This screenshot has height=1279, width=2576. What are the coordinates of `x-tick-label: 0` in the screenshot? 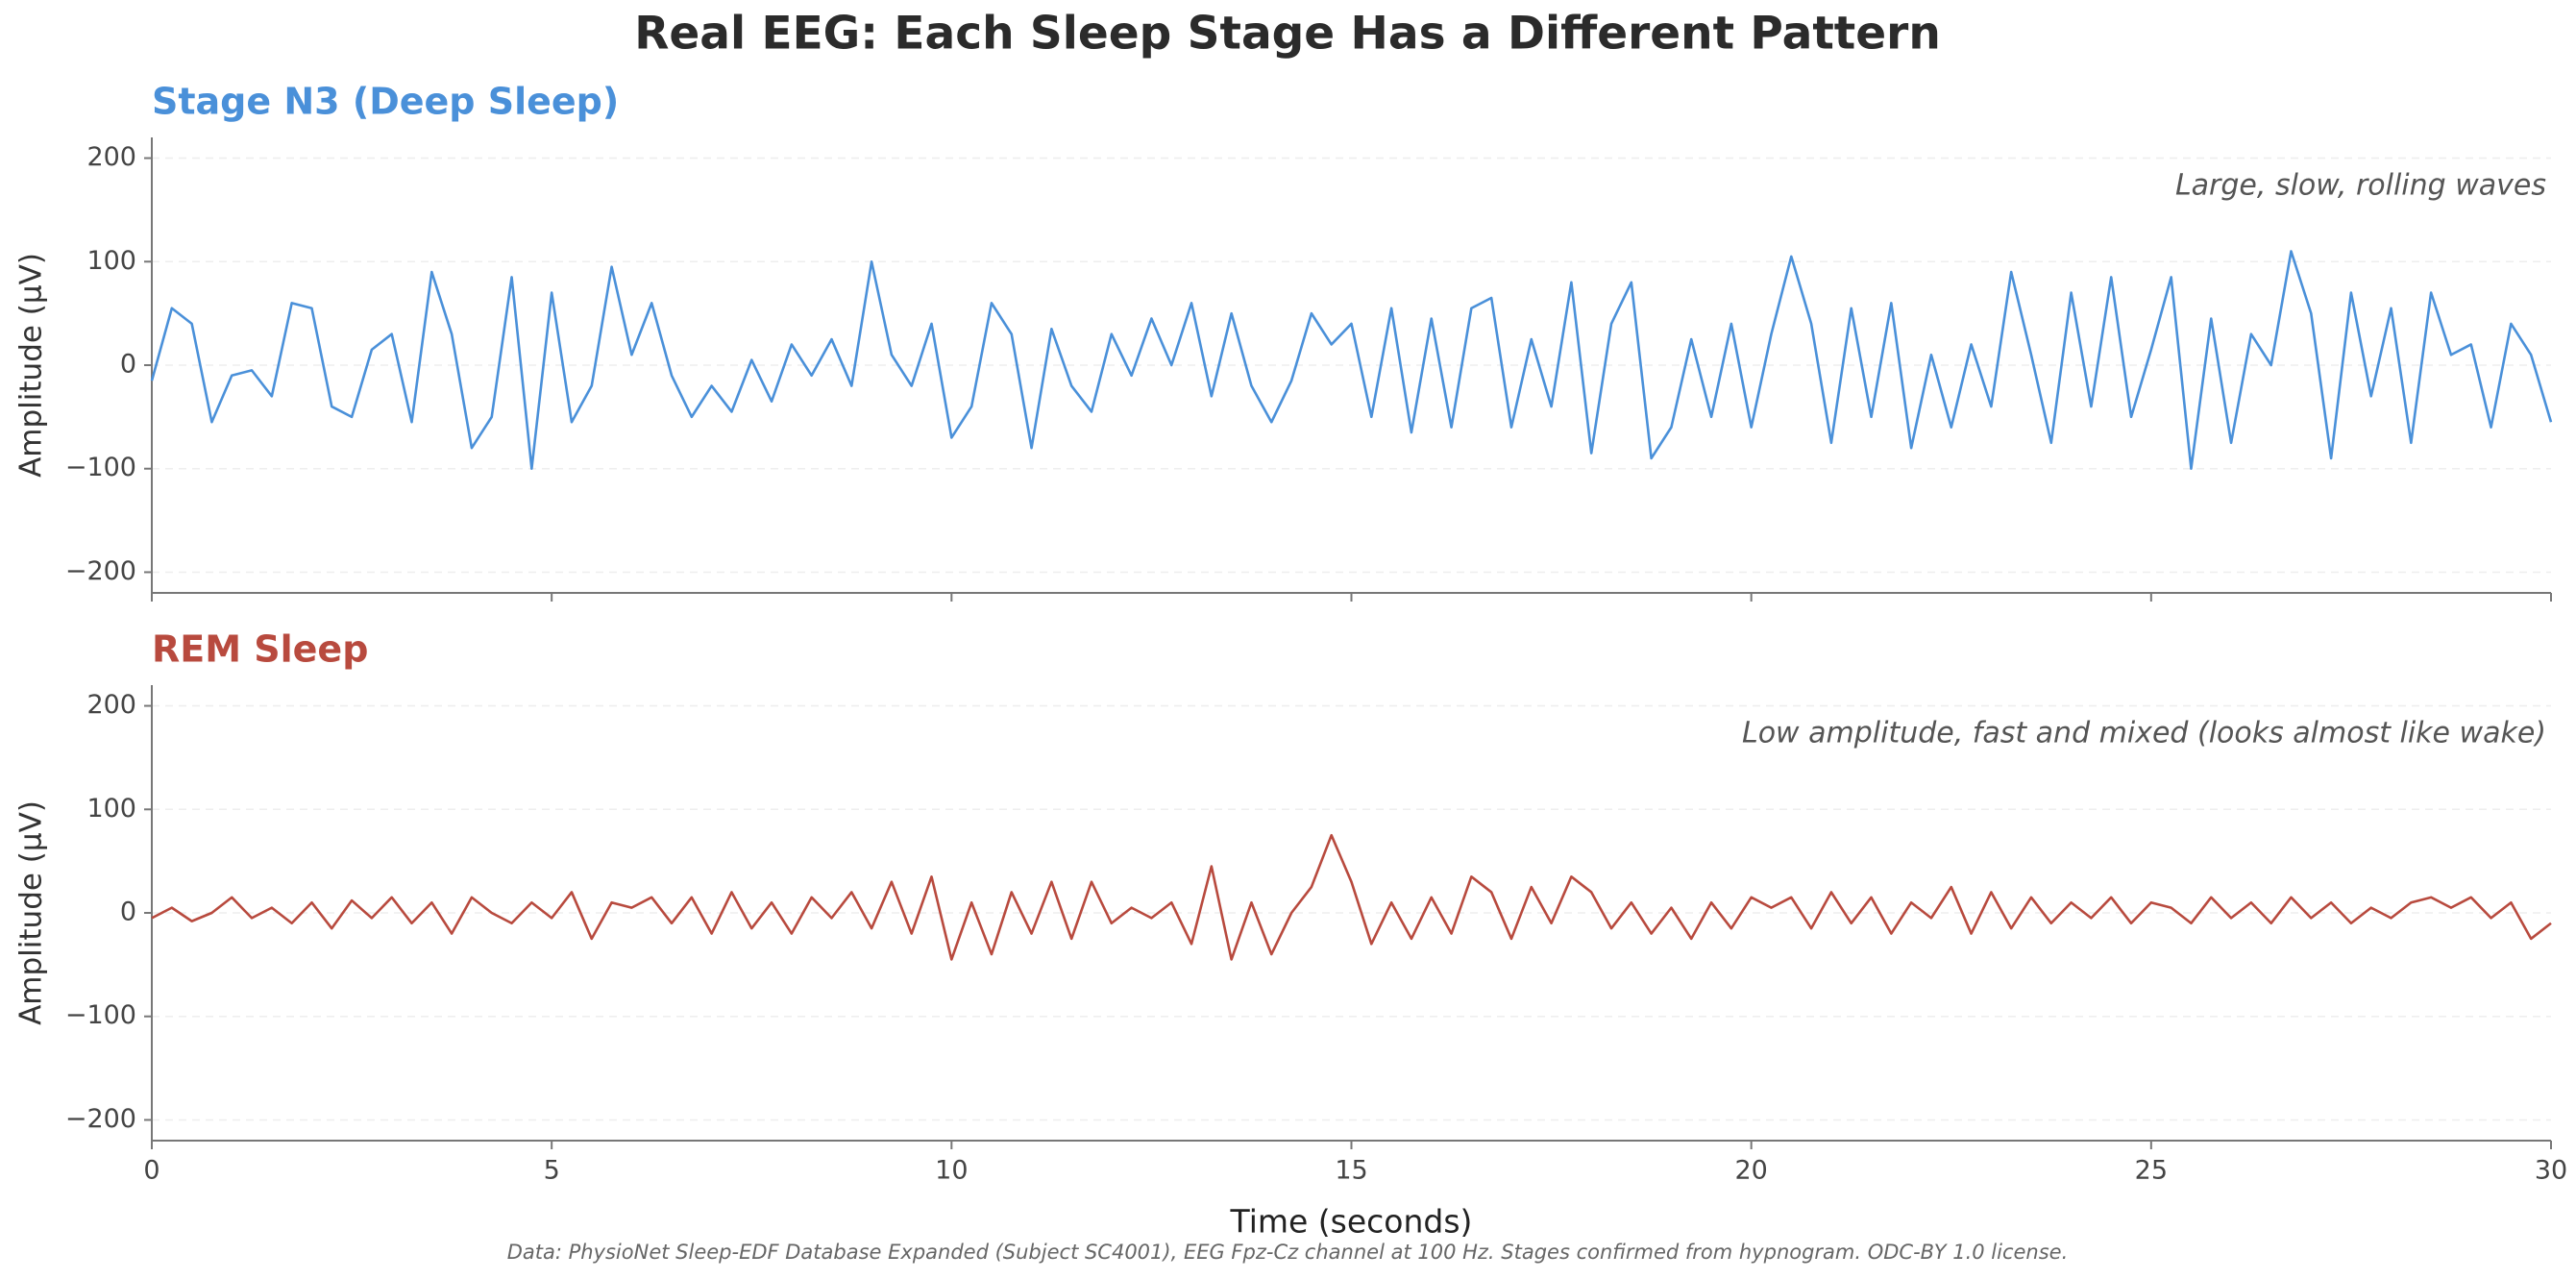 It's located at (151, 1171).